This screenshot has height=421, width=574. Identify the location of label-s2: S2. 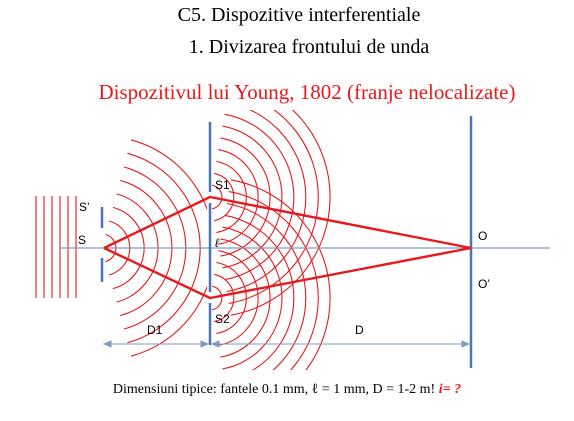
(222, 319).